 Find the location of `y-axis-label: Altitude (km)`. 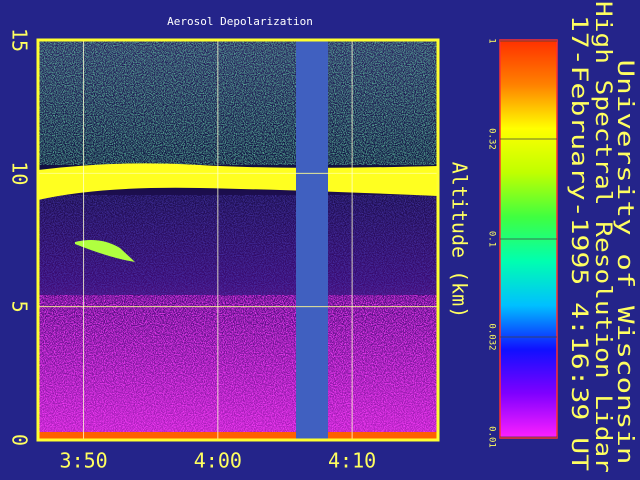

y-axis-label: Altitude (km) is located at coordinates (460, 240).